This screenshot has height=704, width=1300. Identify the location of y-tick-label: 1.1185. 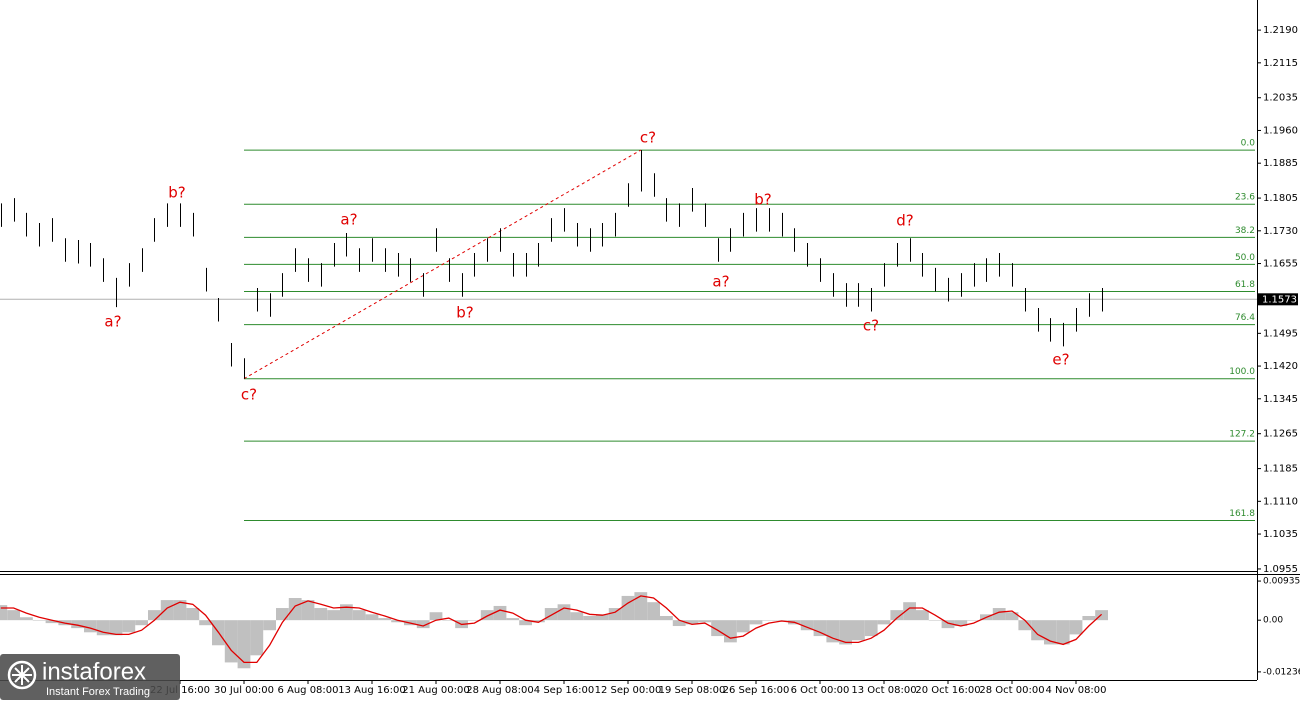
(1280, 469).